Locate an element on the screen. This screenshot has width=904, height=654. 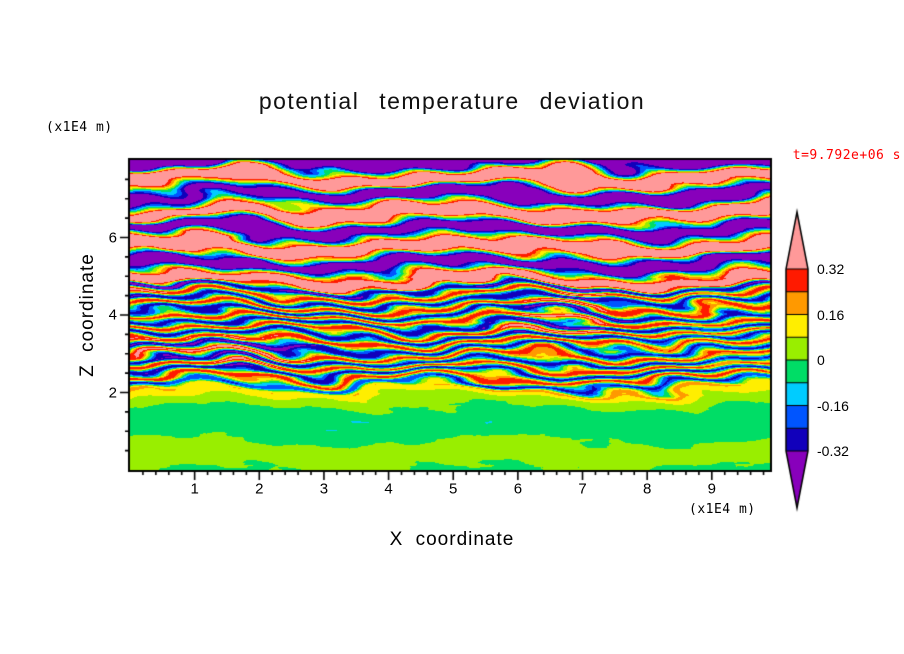
z-tick-label: 2 is located at coordinates (112, 392).